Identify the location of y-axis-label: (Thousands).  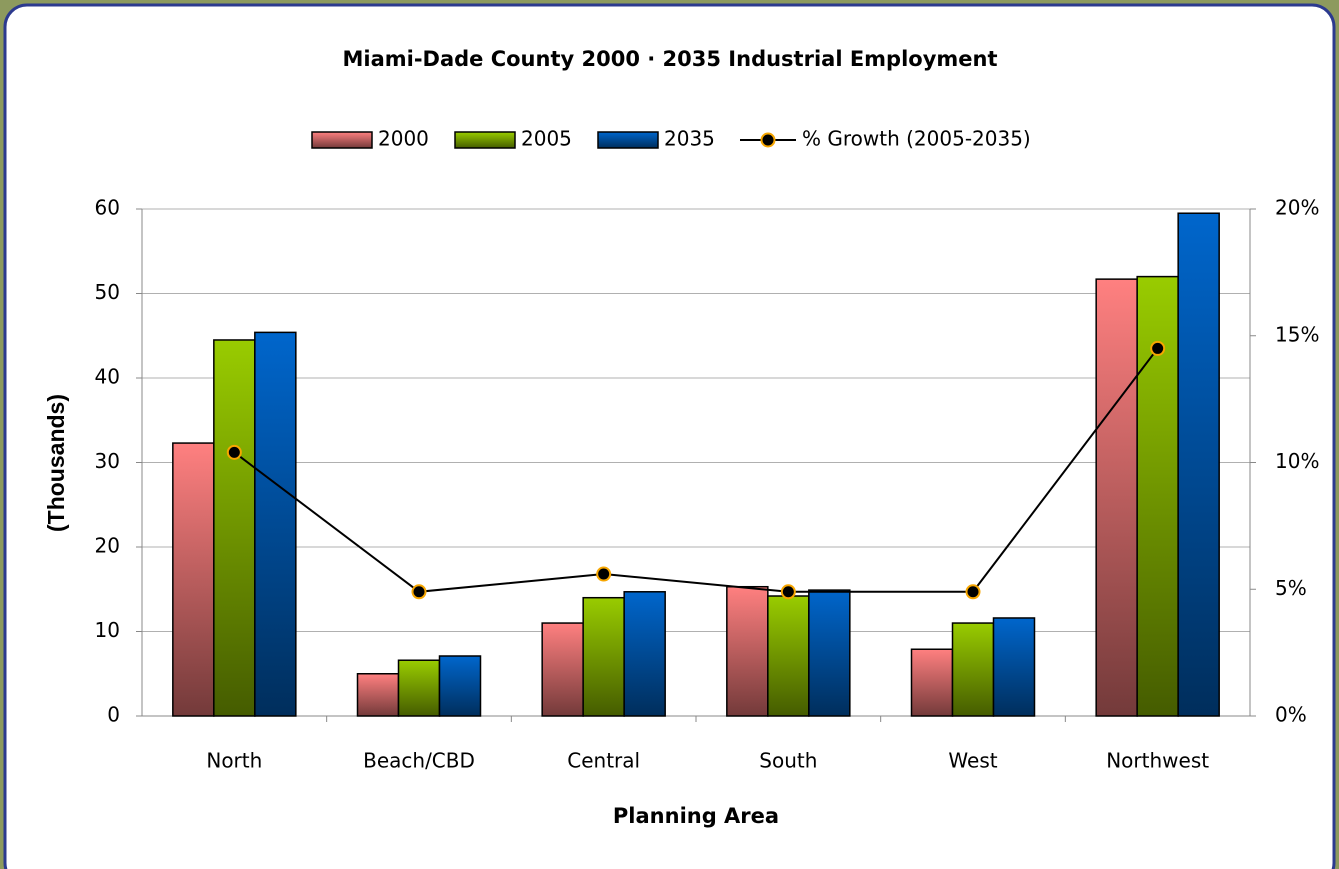
(56, 463).